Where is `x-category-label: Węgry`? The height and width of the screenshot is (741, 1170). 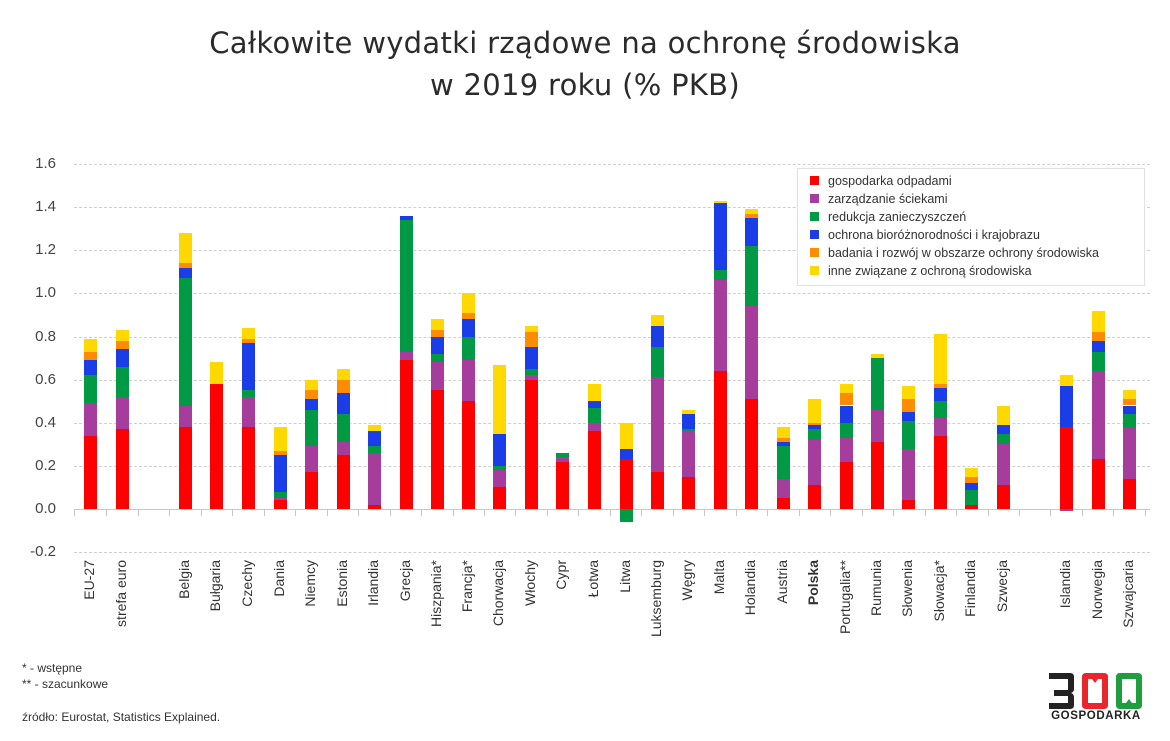
x-category-label: Węgry is located at coordinates (687, 580).